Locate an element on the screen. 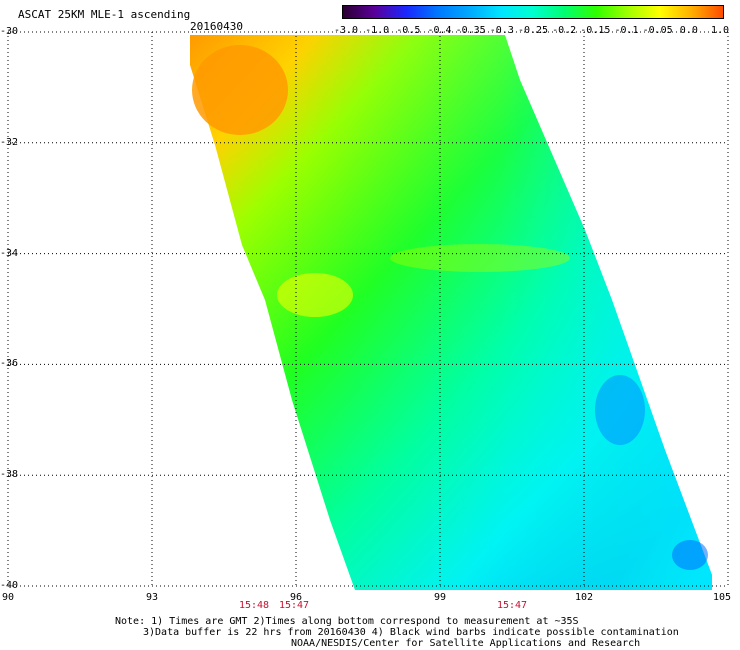 The image size is (740, 650). colorbar-tick-label: 1.0 is located at coordinates (720, 30).